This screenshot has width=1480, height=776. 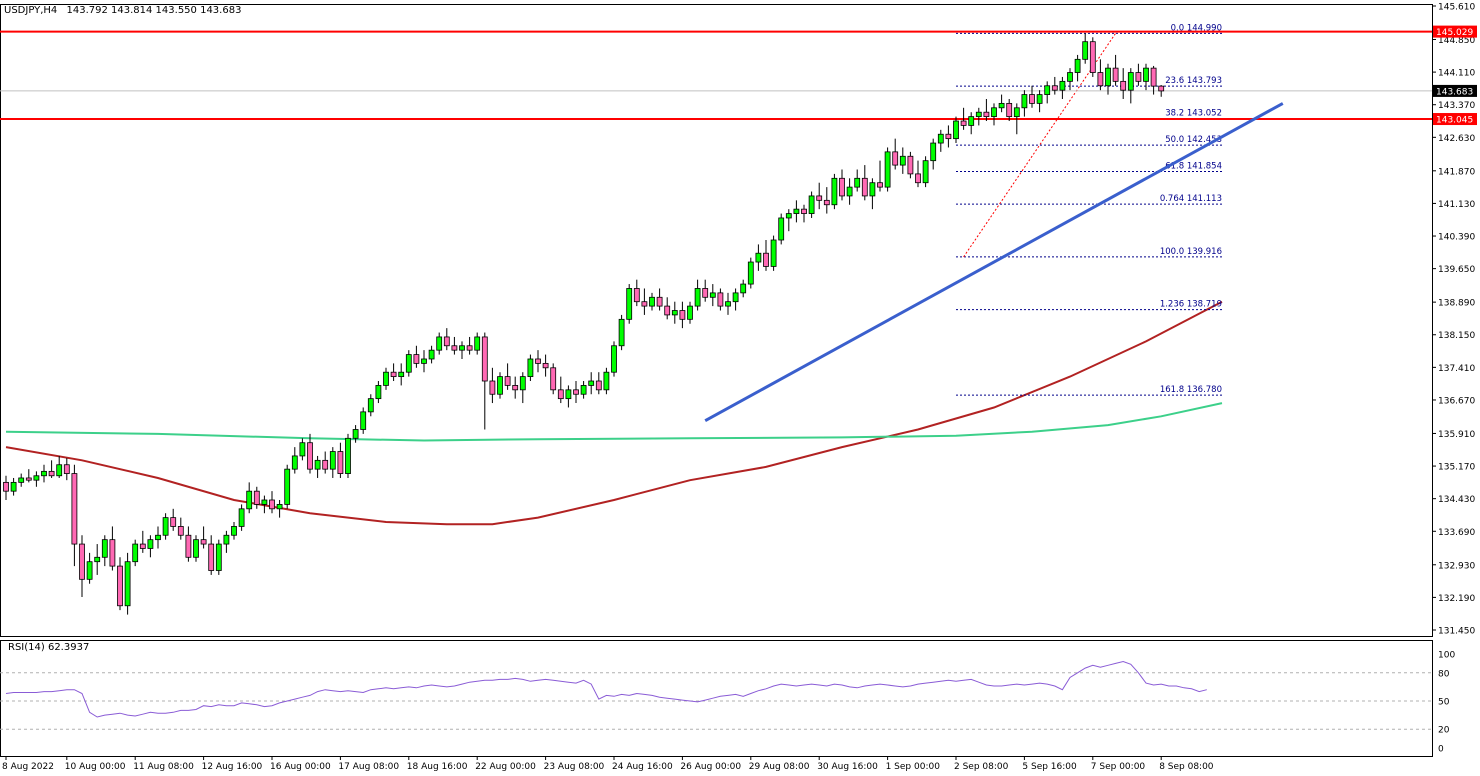 What do you see at coordinates (1456, 304) in the screenshot?
I see `price-tick-label: 138.890` at bounding box center [1456, 304].